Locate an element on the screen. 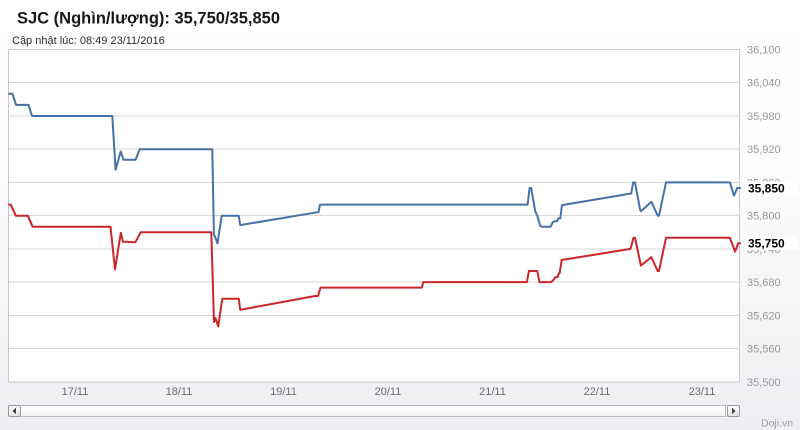 The image size is (800, 430). svg-text: 35,920 is located at coordinates (764, 150).